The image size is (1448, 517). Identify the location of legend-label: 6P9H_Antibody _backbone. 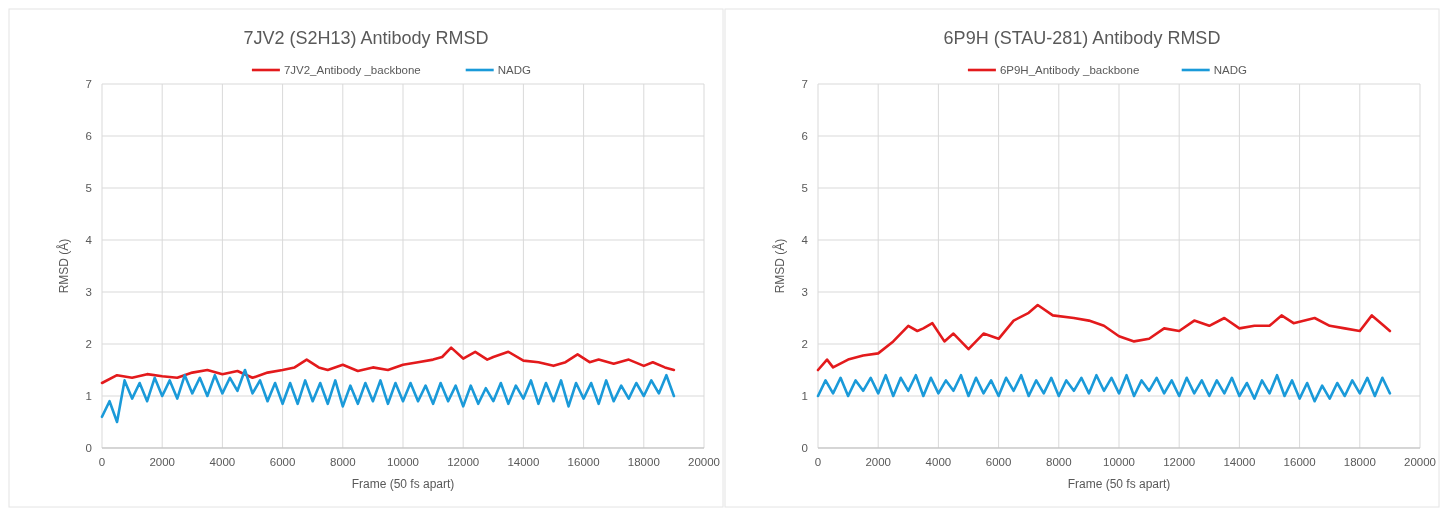
(1069, 70).